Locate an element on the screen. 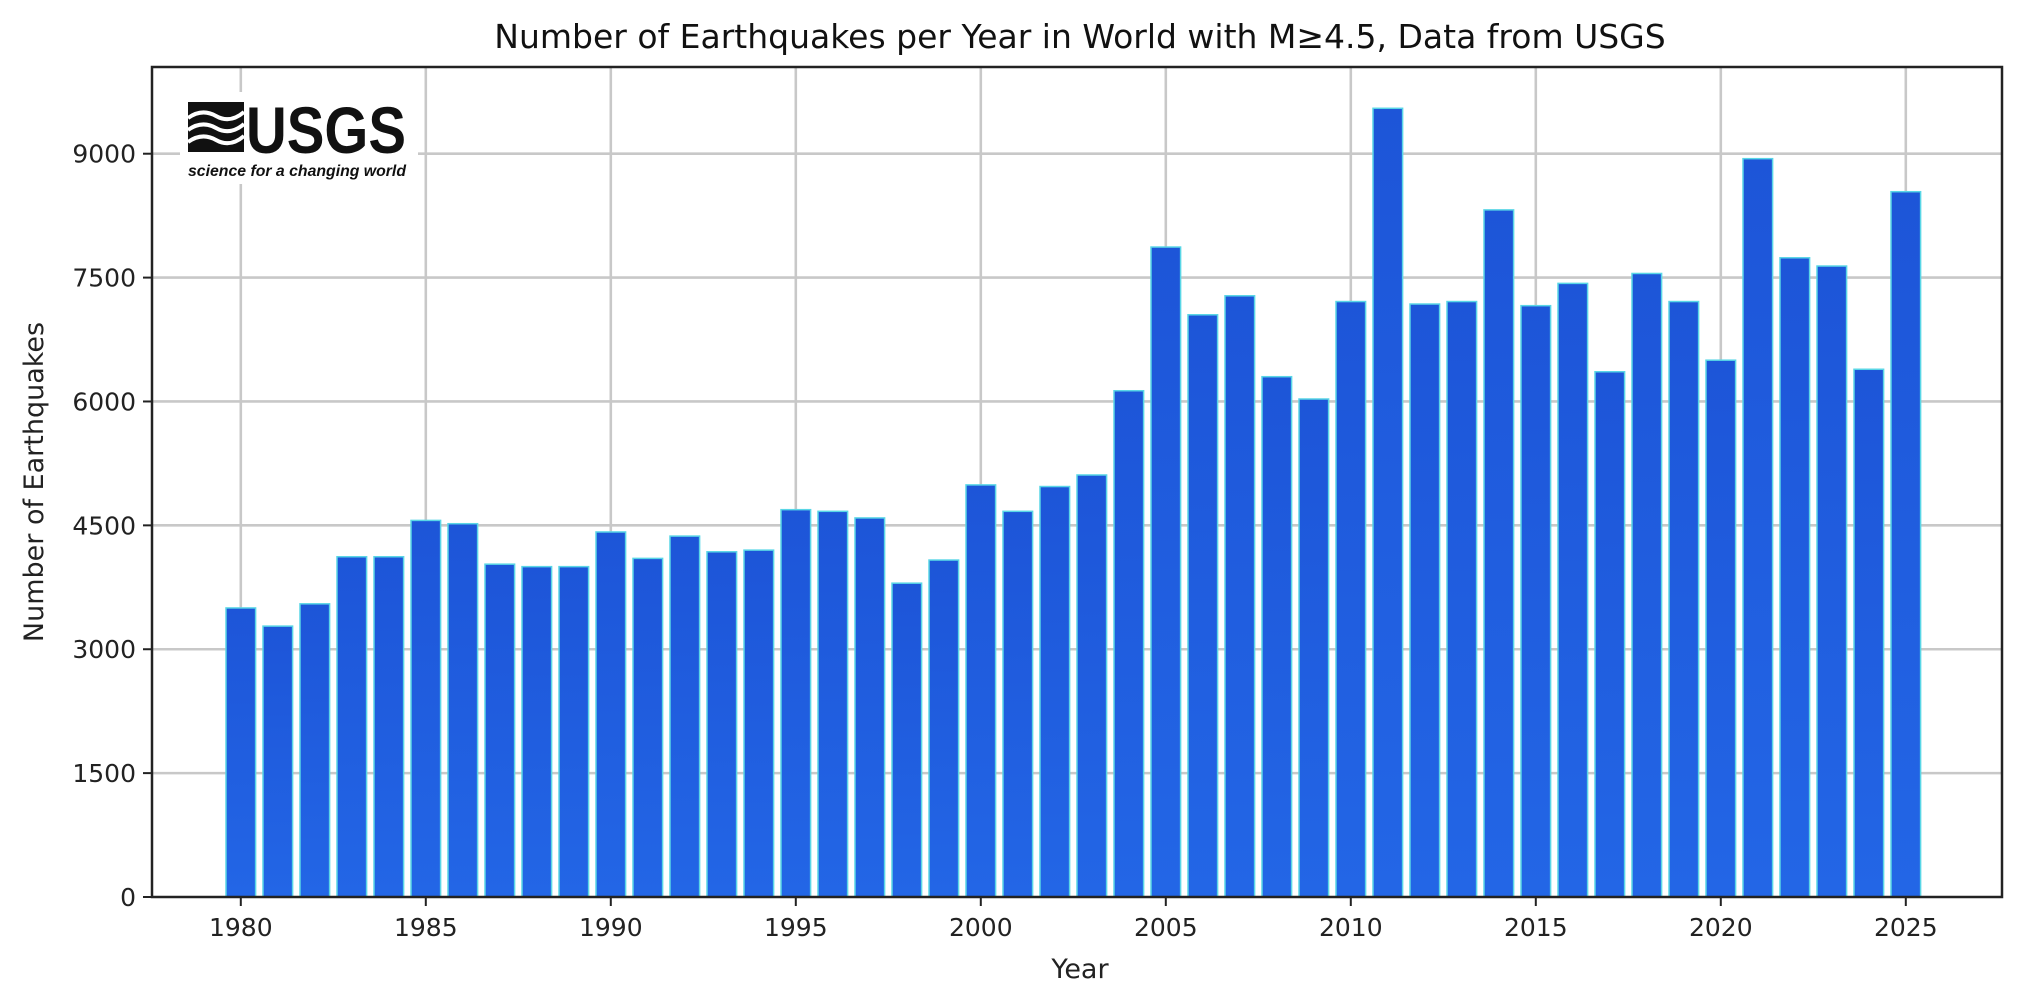 The height and width of the screenshot is (986, 2035). bar-2020 is located at coordinates (1721, 628).